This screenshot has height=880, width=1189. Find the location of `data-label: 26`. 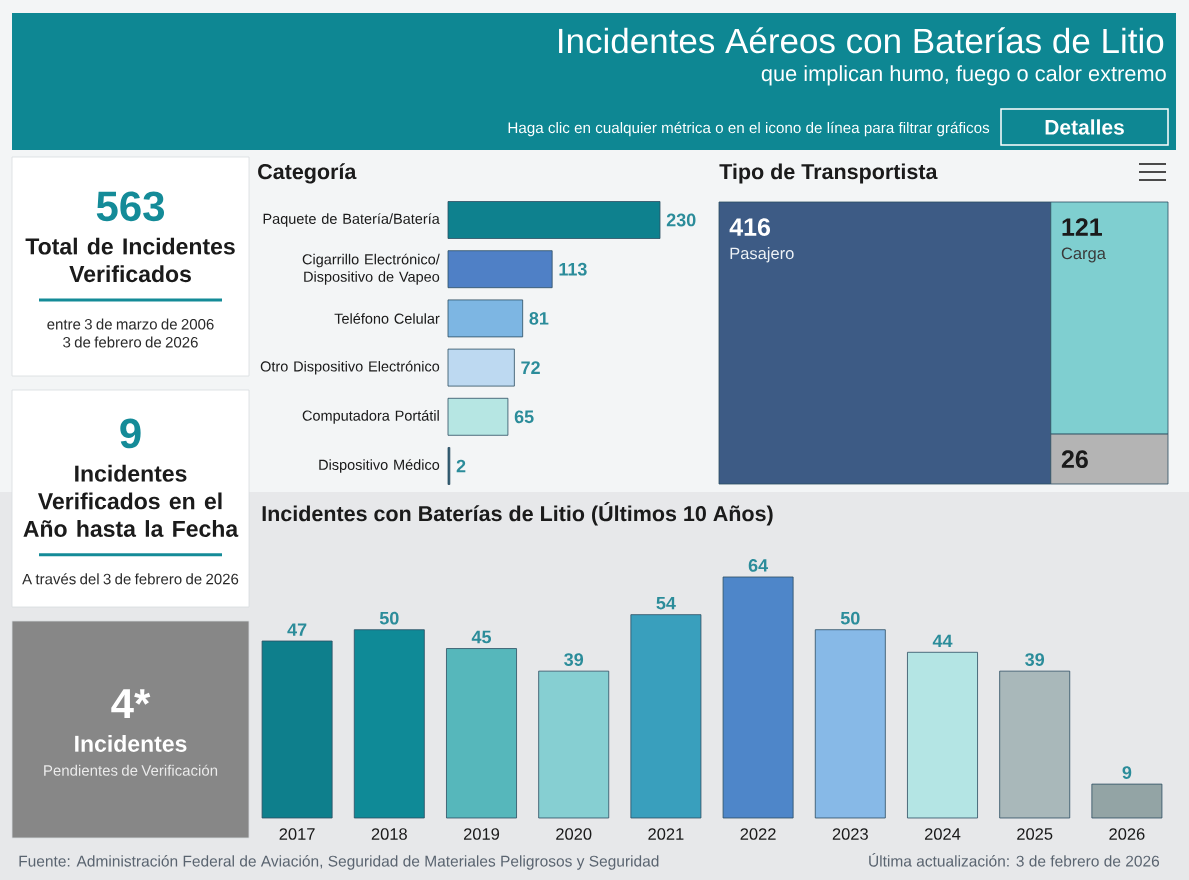

data-label: 26 is located at coordinates (1074, 459).